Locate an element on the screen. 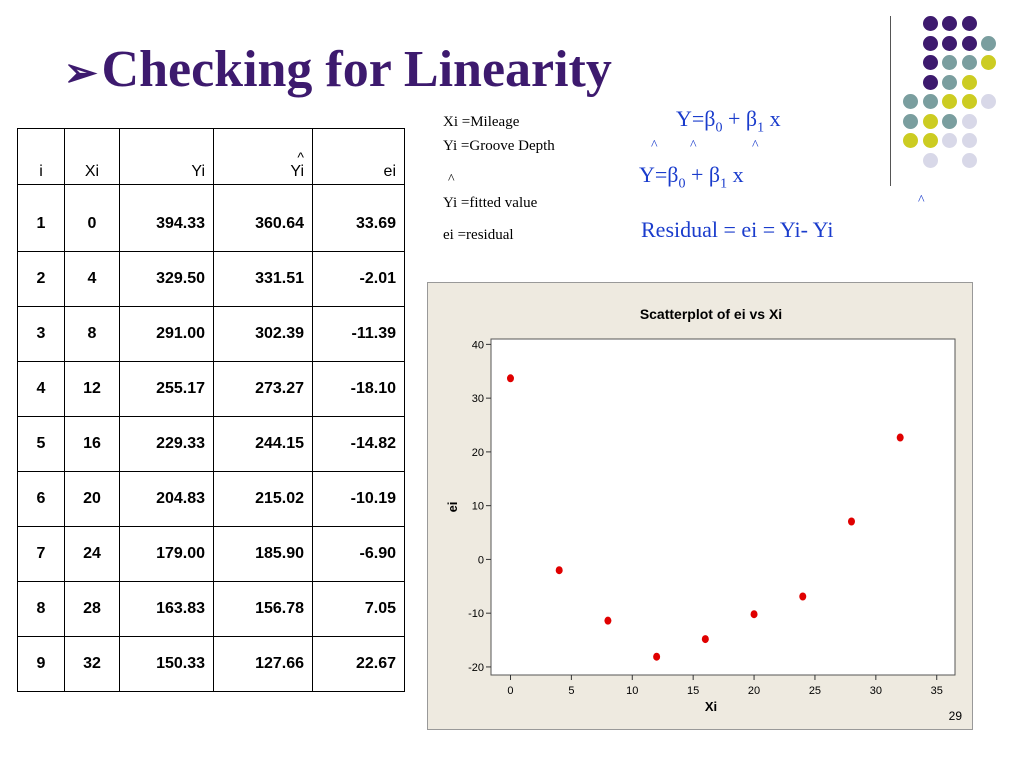  page-title: ➢Checking for Linearity is located at coordinates (338, 69).